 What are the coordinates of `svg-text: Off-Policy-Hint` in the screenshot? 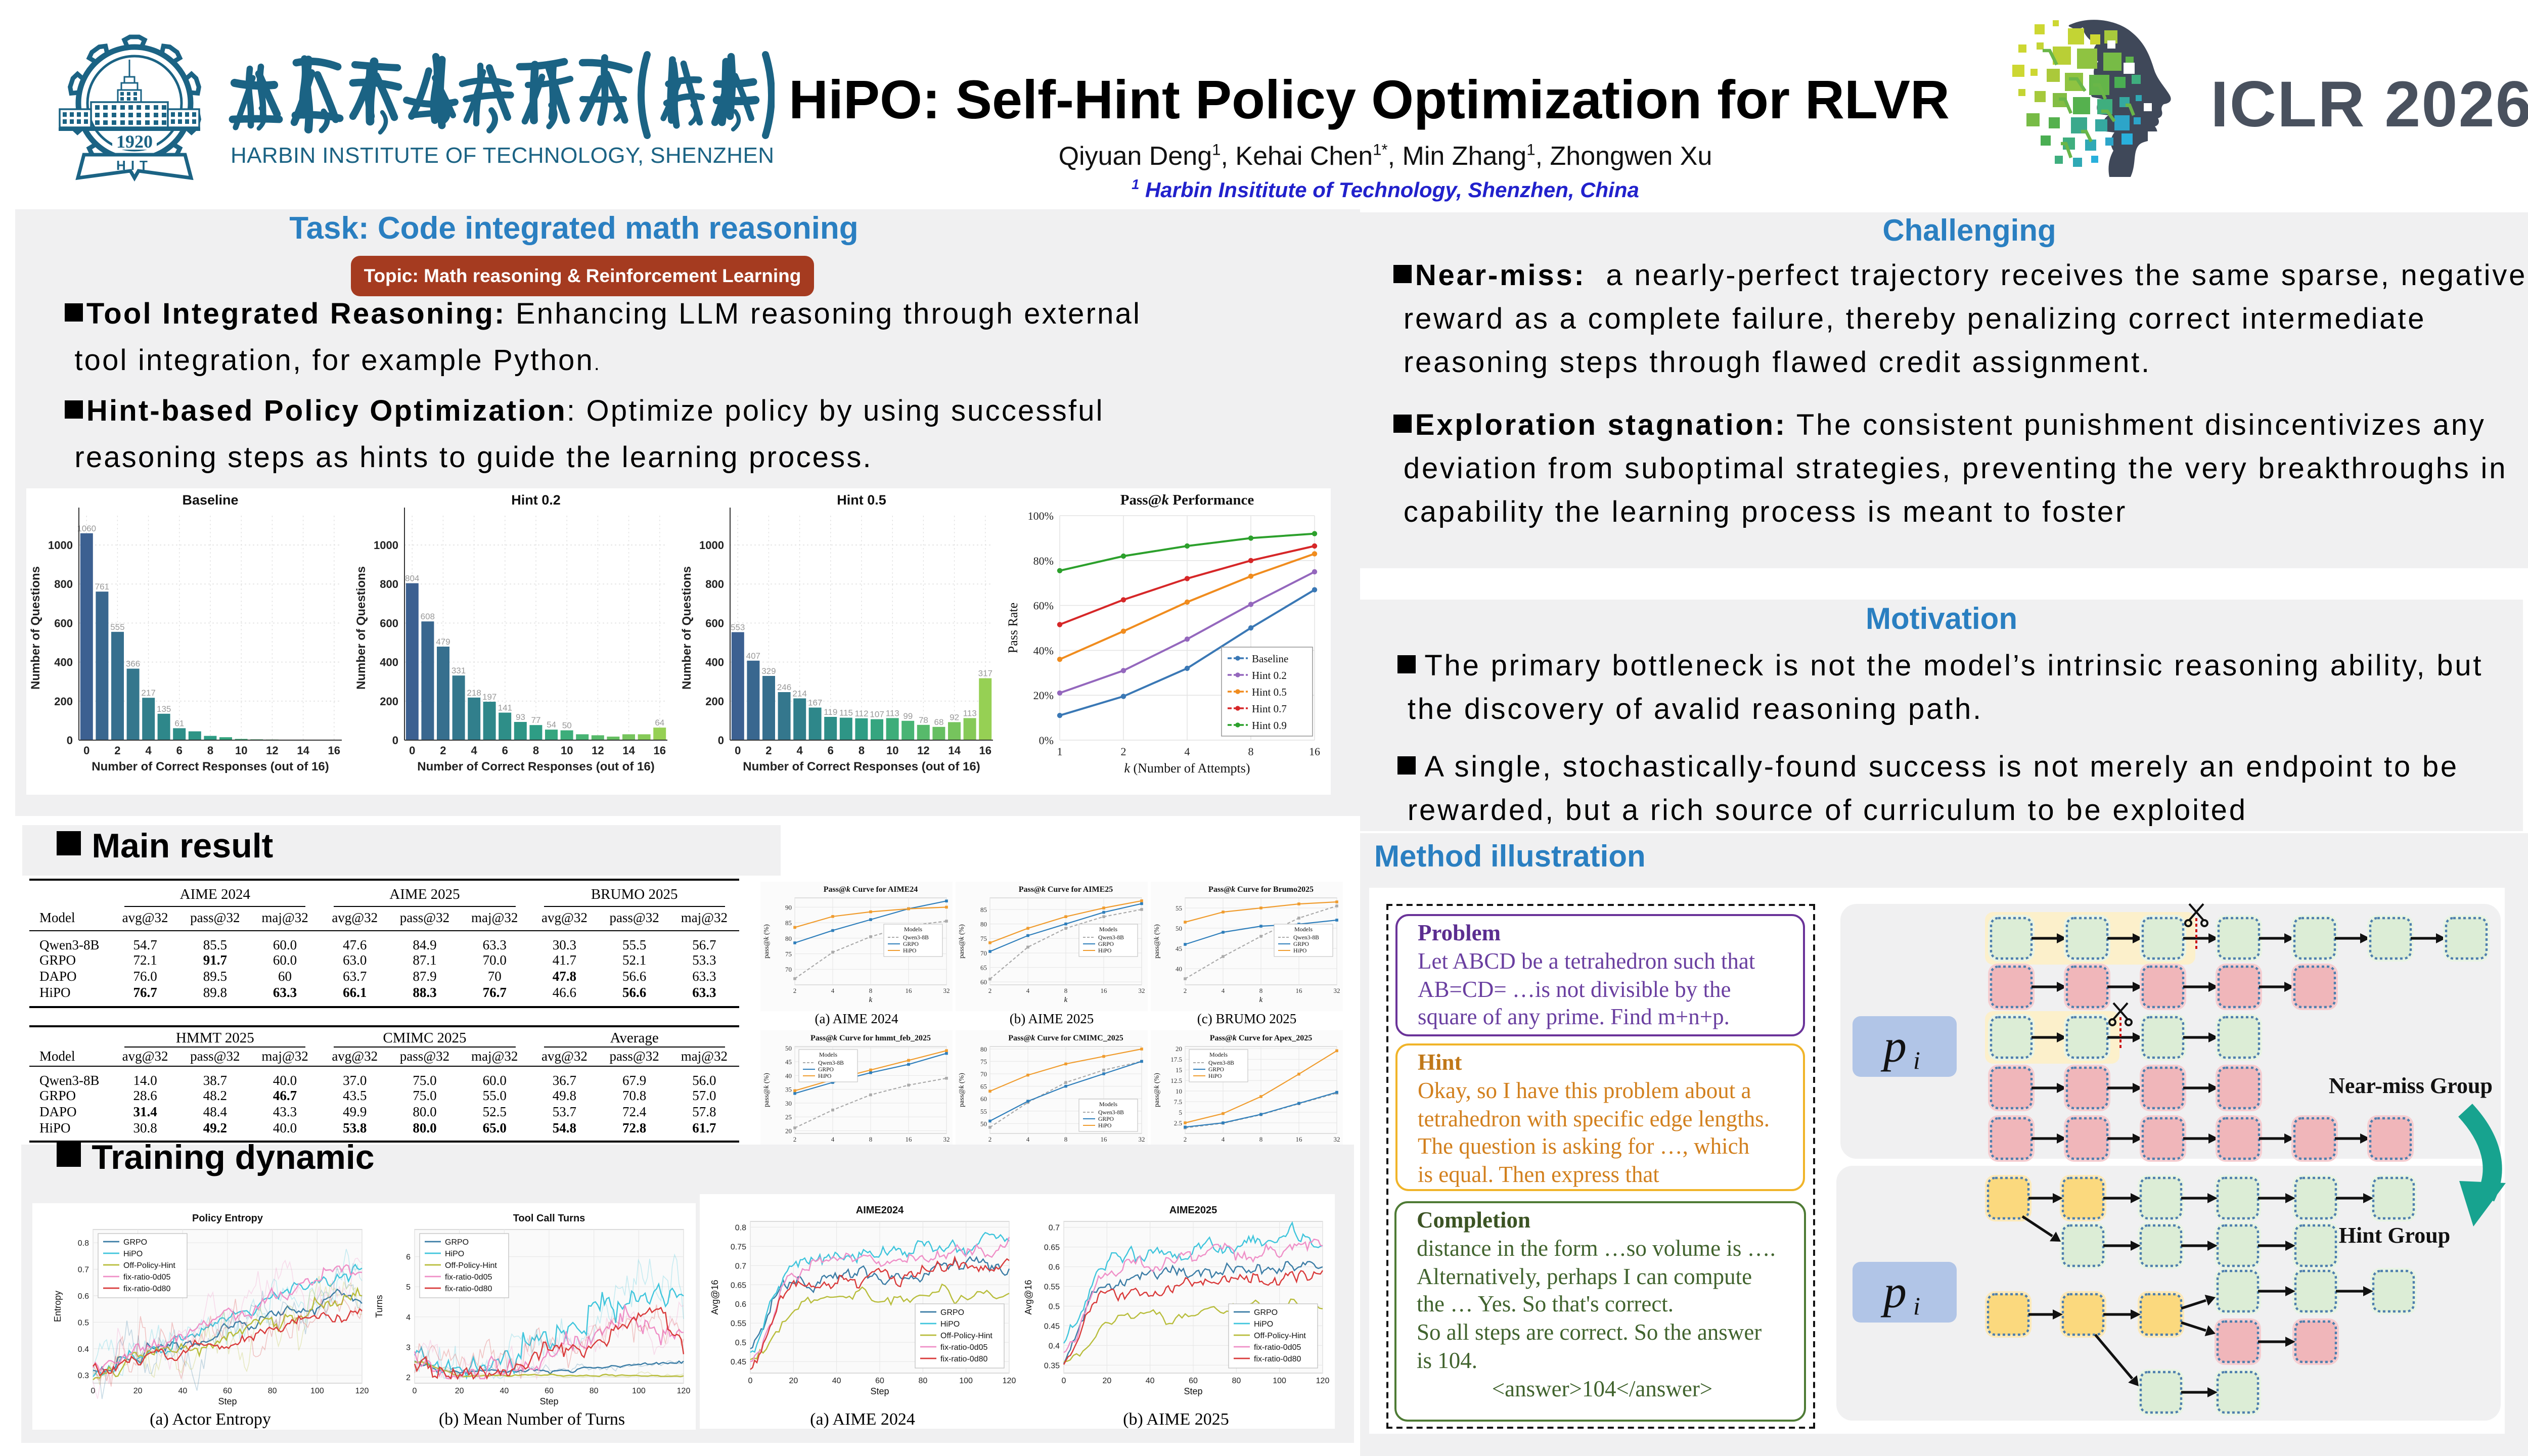 It's located at (1280, 1336).